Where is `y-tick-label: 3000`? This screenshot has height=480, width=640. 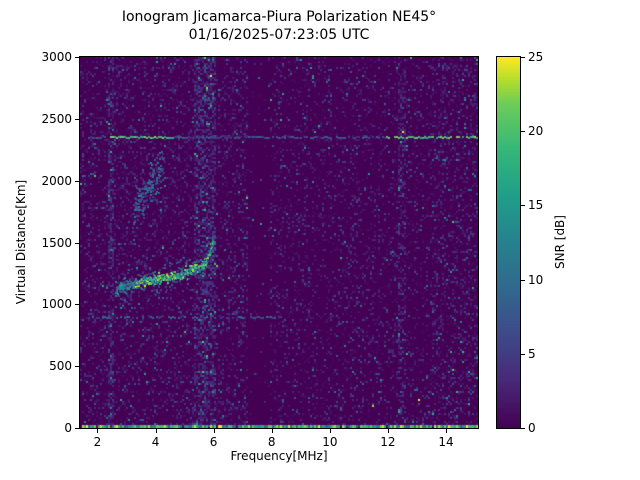 y-tick-label: 3000 is located at coordinates (56, 57).